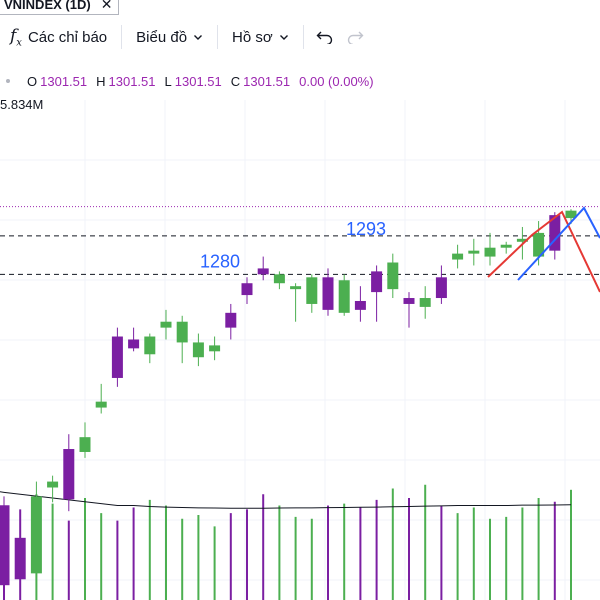 Image resolution: width=600 pixels, height=600 pixels. What do you see at coordinates (366, 229) in the screenshot?
I see `level-label-1293: 1293` at bounding box center [366, 229].